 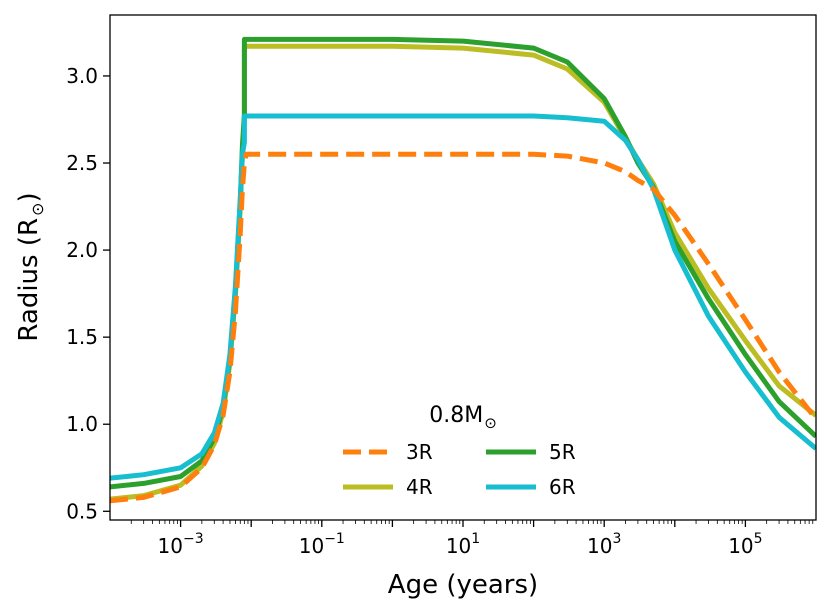 I want to click on legend-entry-3R: 3R, so click(x=388, y=452).